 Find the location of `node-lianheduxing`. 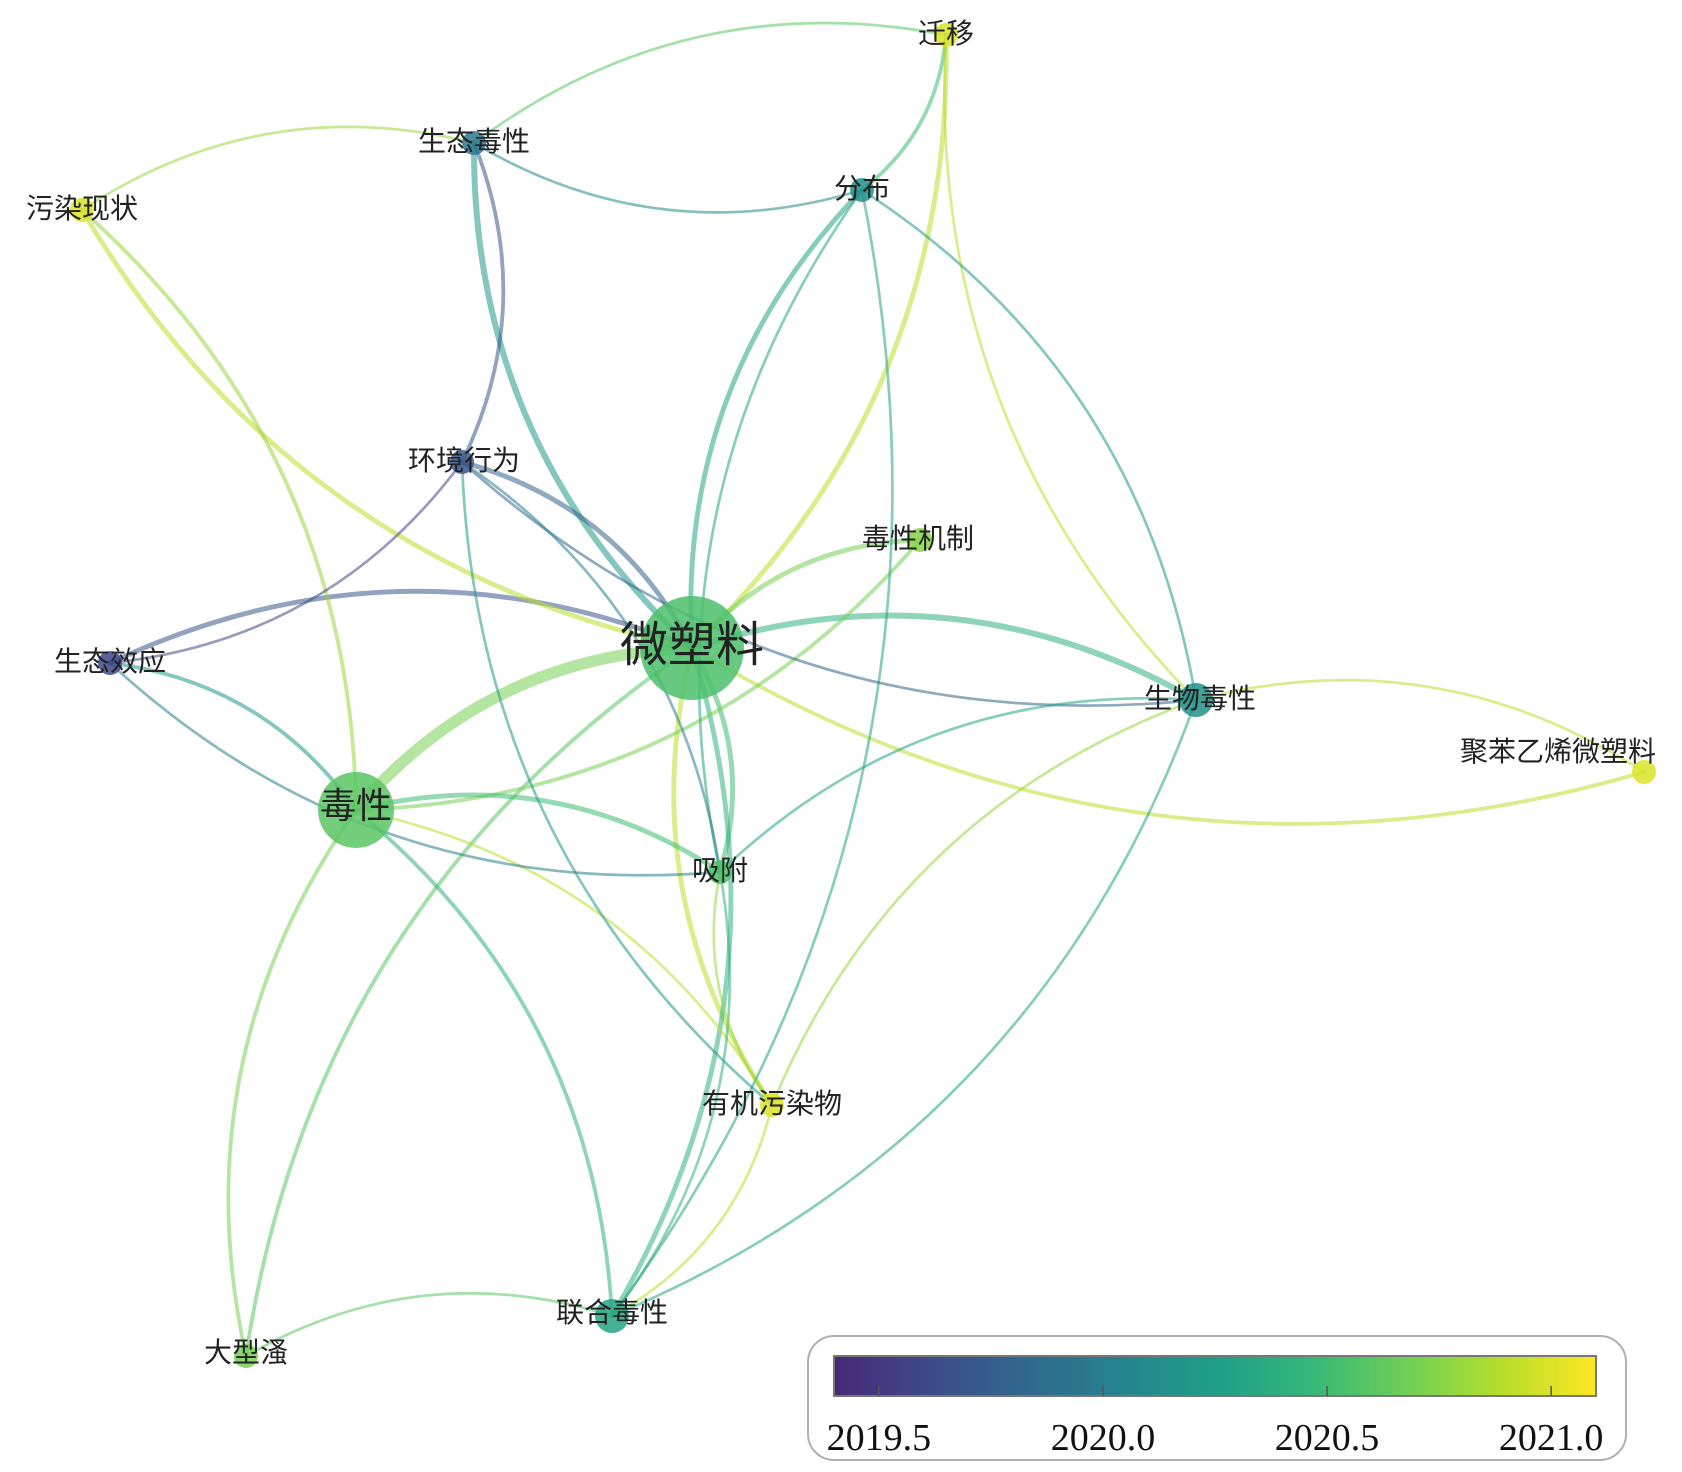

node-lianheduxing is located at coordinates (612, 1316).